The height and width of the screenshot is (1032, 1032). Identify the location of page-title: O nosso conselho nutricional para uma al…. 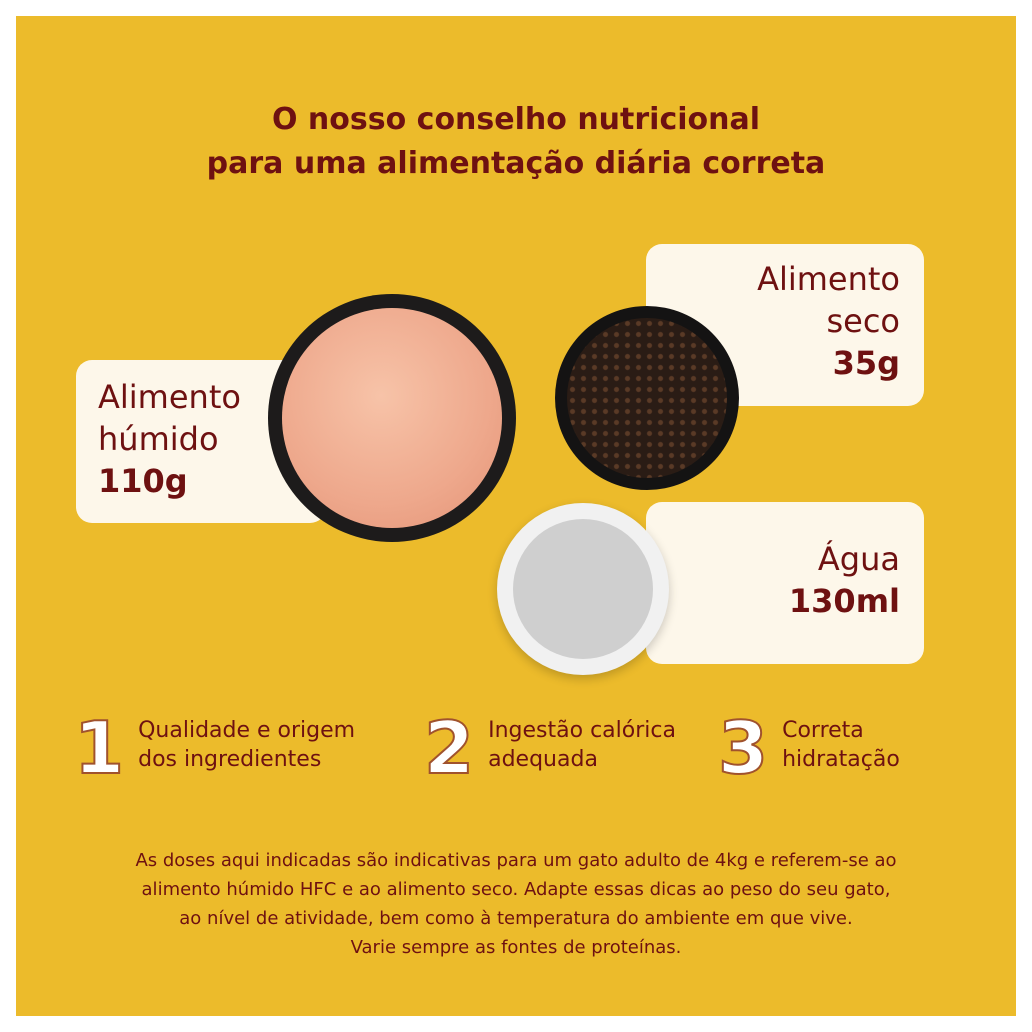
(516, 142).